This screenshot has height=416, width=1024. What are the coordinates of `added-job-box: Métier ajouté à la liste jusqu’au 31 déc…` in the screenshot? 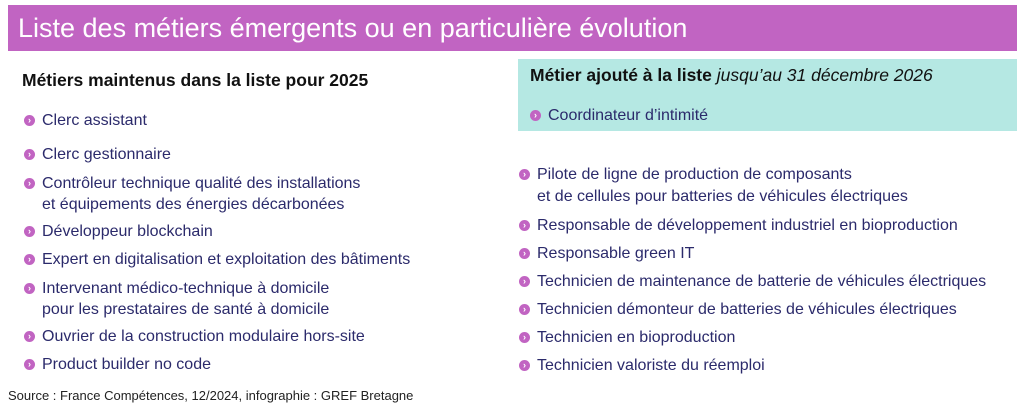 It's located at (767, 95).